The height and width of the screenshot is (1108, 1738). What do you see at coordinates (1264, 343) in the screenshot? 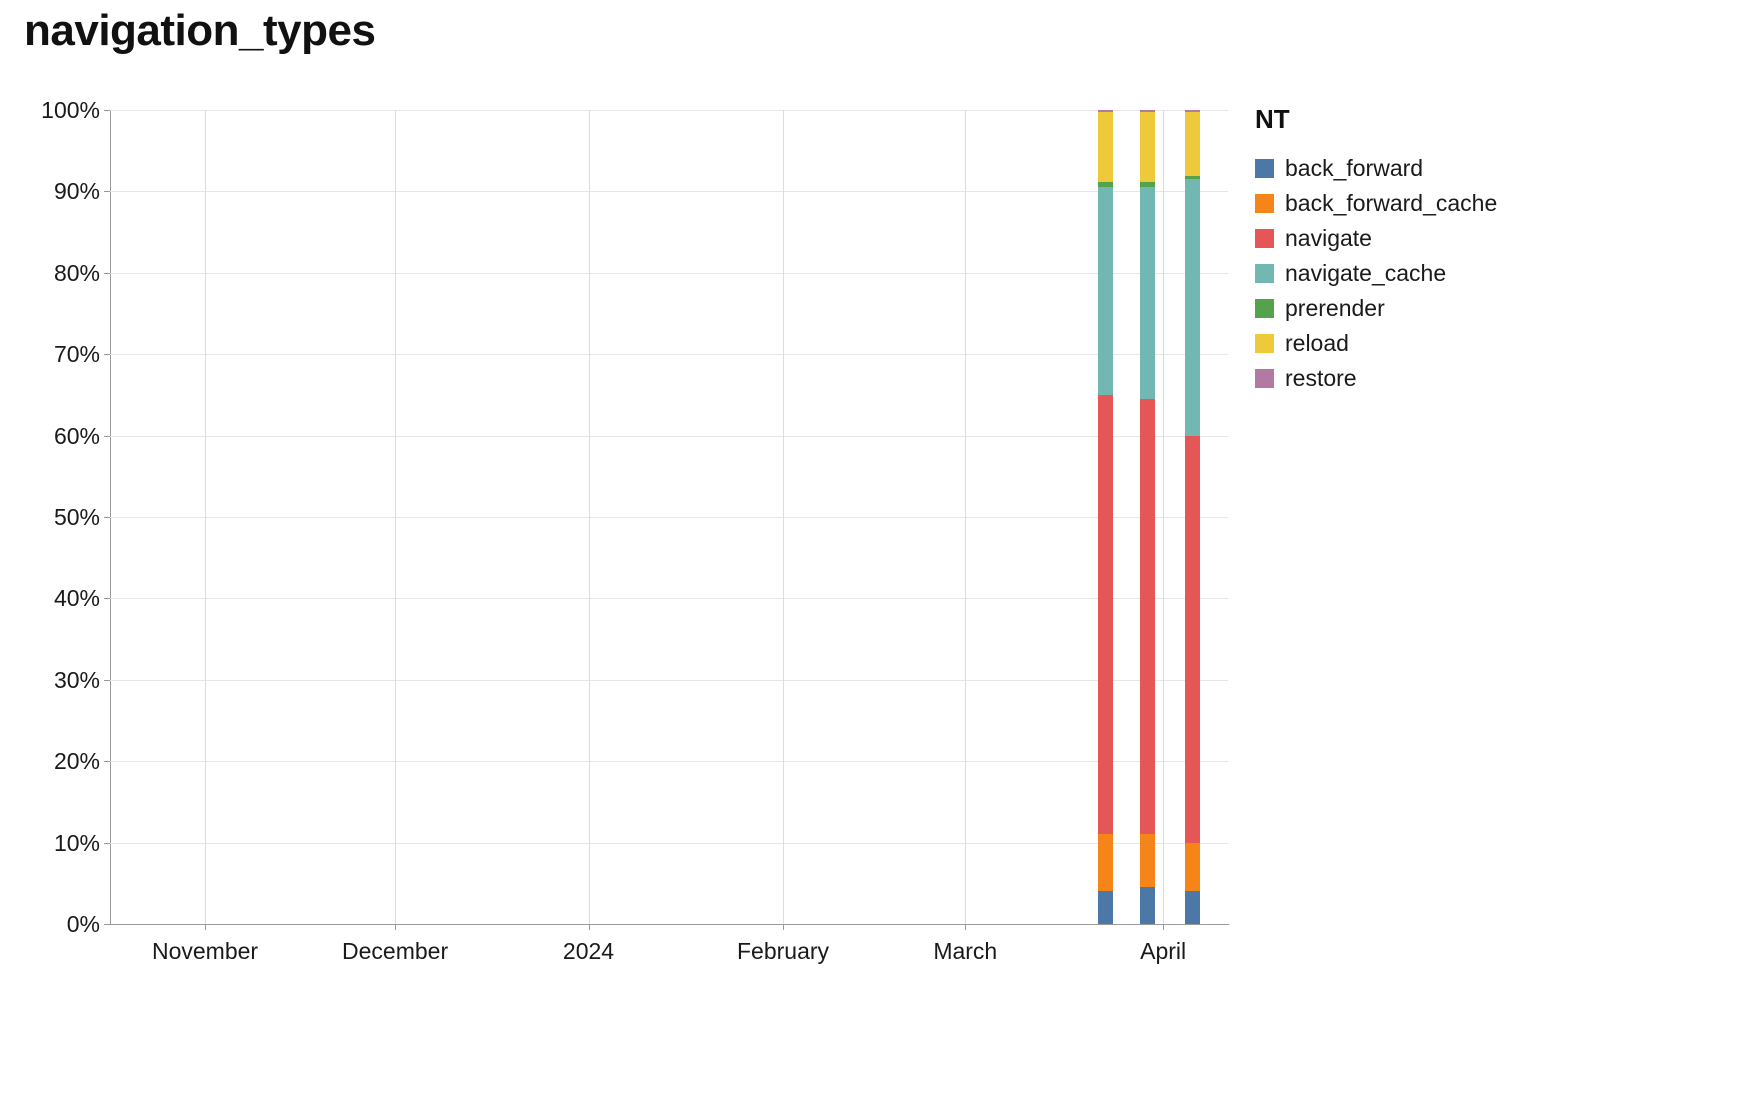
I see `legend-swatch-reload` at bounding box center [1264, 343].